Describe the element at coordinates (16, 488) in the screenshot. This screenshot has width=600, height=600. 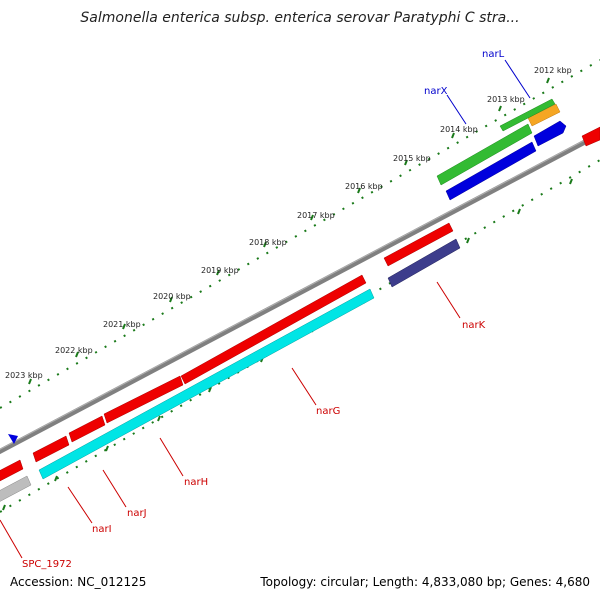
I see `gene-grey-left` at that location.